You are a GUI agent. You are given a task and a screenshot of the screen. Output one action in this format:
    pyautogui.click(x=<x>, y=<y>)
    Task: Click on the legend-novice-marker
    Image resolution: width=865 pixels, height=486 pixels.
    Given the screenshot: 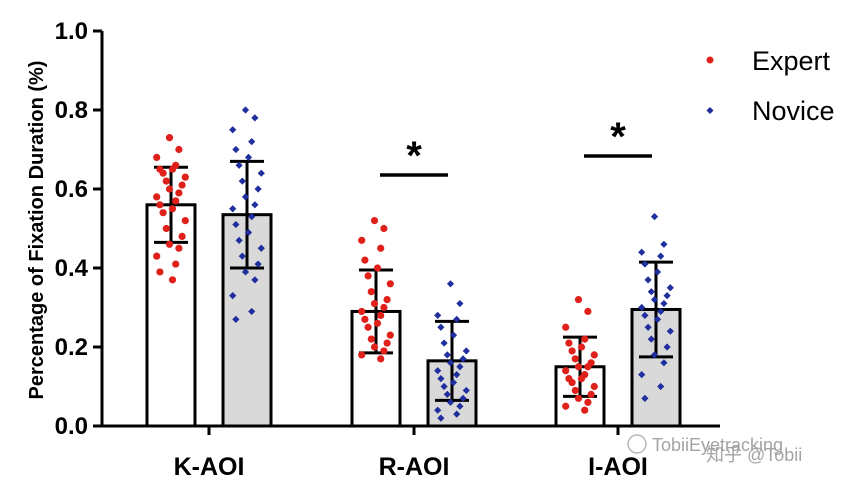 What is the action you would take?
    pyautogui.click(x=710, y=110)
    